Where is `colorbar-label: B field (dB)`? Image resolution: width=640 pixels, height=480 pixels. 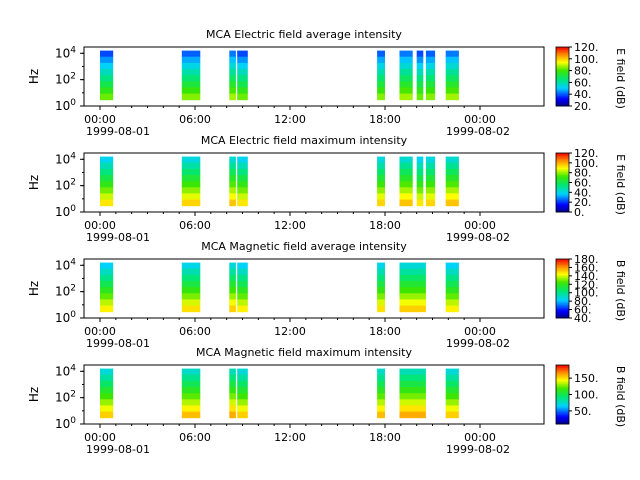 colorbar-label: B field (dB) is located at coordinates (620, 396).